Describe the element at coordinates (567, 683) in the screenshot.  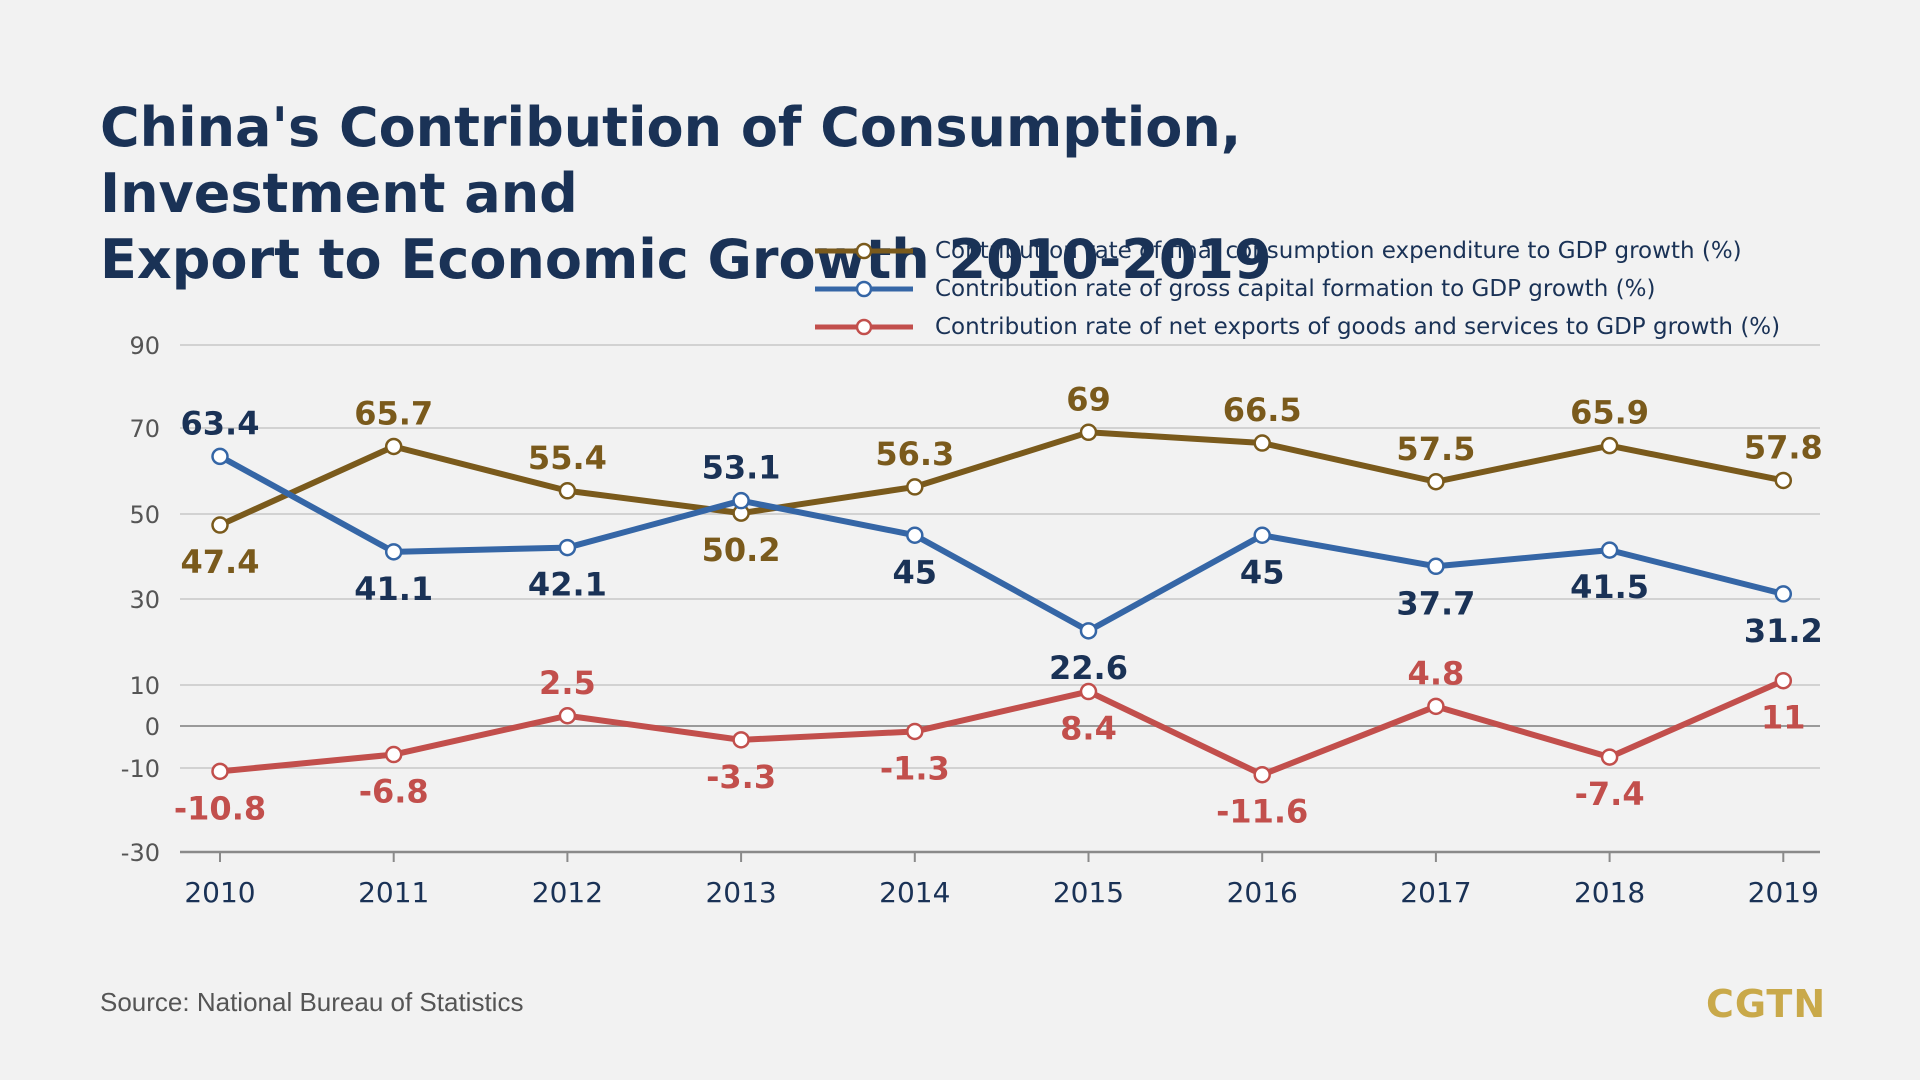
I see `data-label: 2.5` at that location.